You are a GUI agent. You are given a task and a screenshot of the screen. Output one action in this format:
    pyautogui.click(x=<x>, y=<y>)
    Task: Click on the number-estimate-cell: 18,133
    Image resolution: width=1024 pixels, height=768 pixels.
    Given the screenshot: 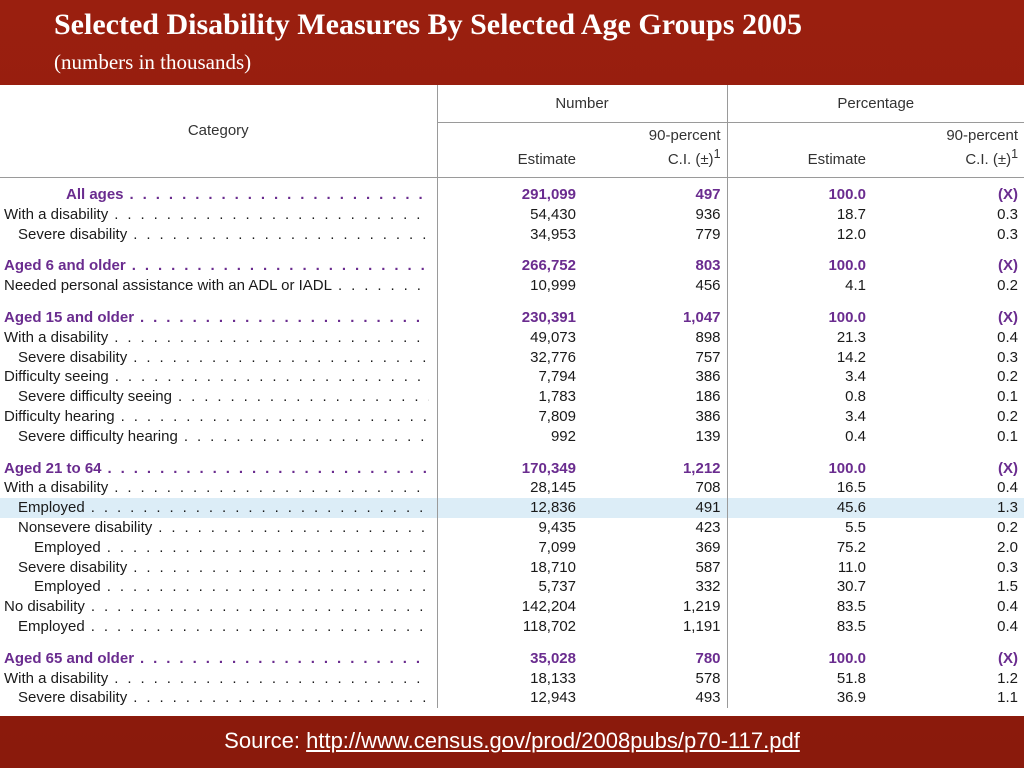 What is the action you would take?
    pyautogui.click(x=553, y=678)
    